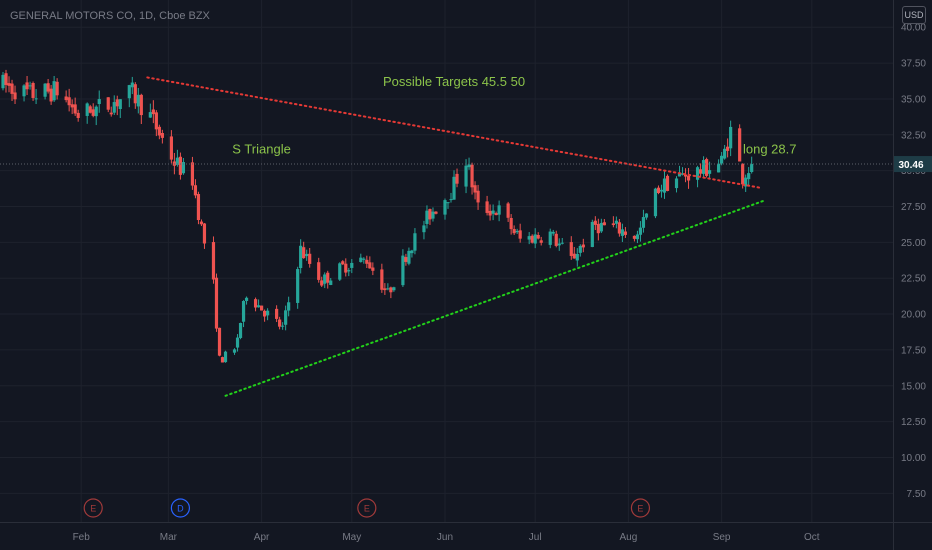 Image resolution: width=932 pixels, height=550 pixels. What do you see at coordinates (913, 350) in the screenshot?
I see `y-tick-label: 17.50` at bounding box center [913, 350].